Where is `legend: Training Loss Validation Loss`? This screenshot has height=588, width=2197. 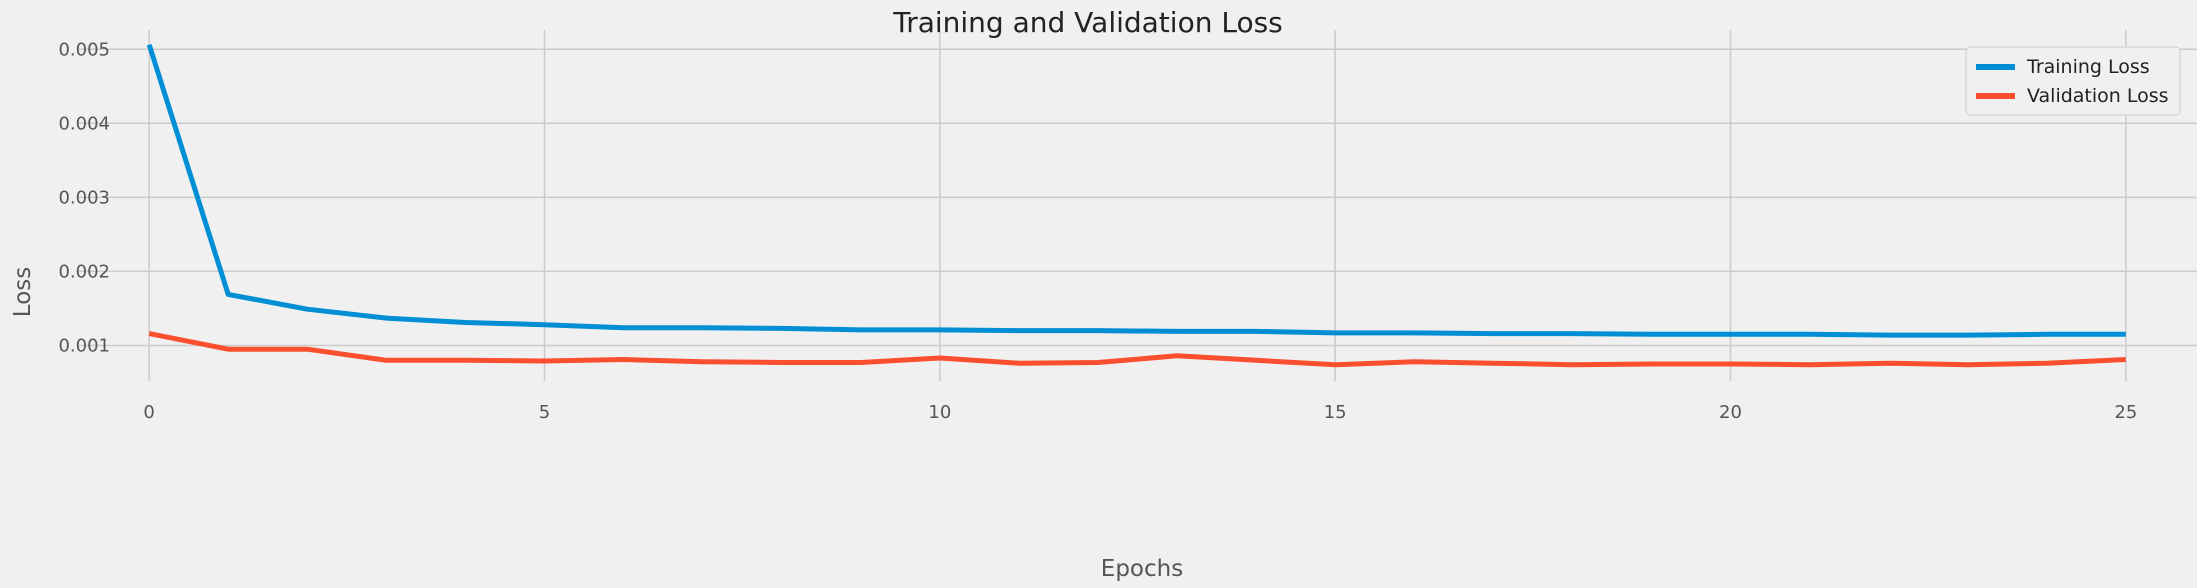
legend: Training Loss Validation Loss is located at coordinates (2073, 81).